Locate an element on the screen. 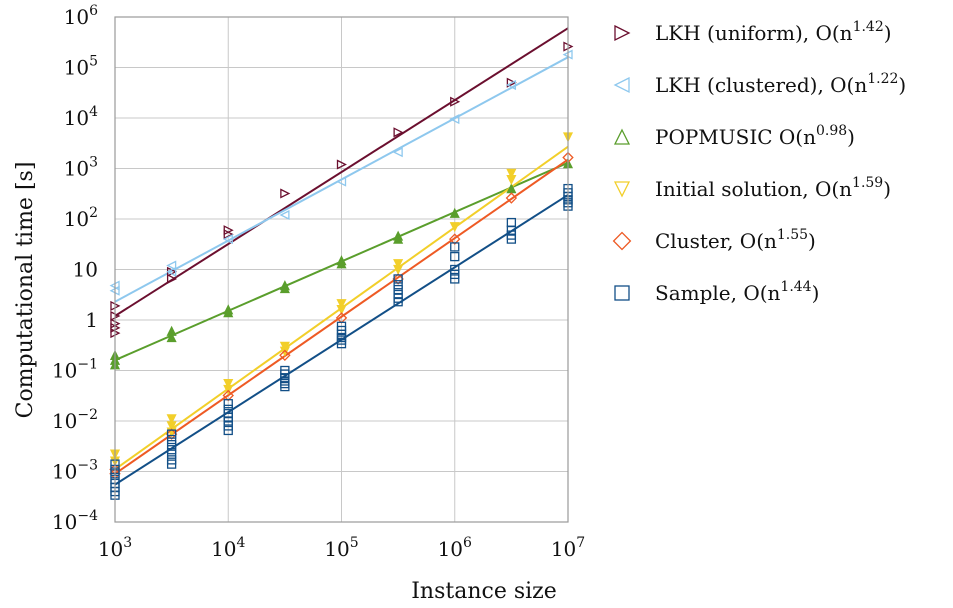  legend-item-lkh-clustered: LKH (clustered), O(n1.22) is located at coordinates (759, 84).